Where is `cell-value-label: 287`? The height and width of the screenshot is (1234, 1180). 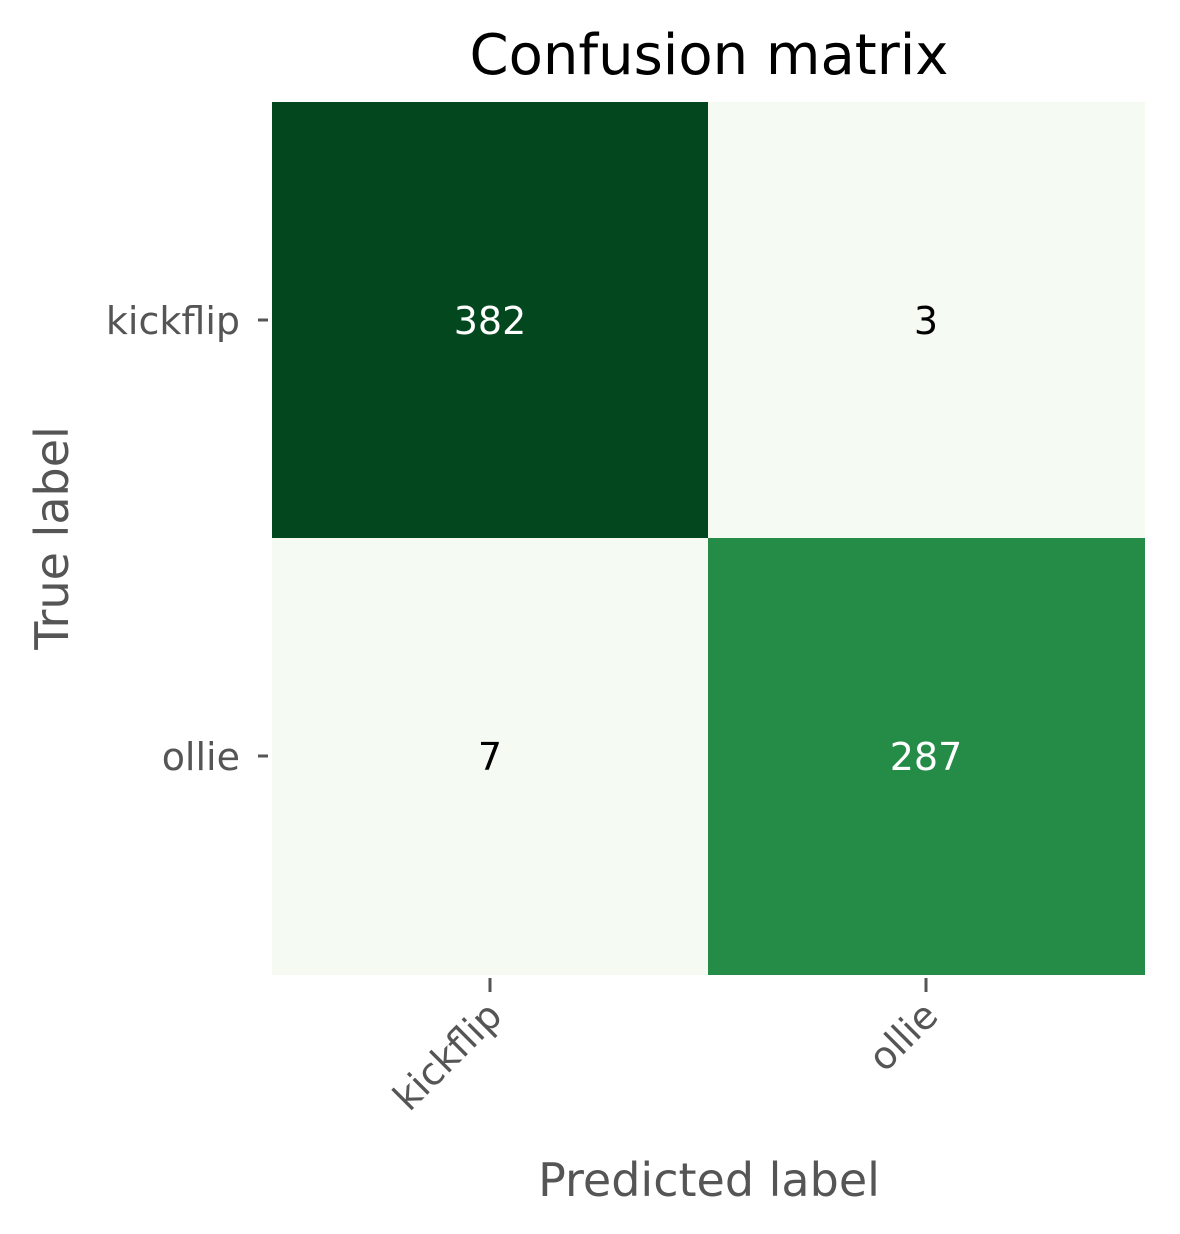
cell-value-label: 287 is located at coordinates (926, 757).